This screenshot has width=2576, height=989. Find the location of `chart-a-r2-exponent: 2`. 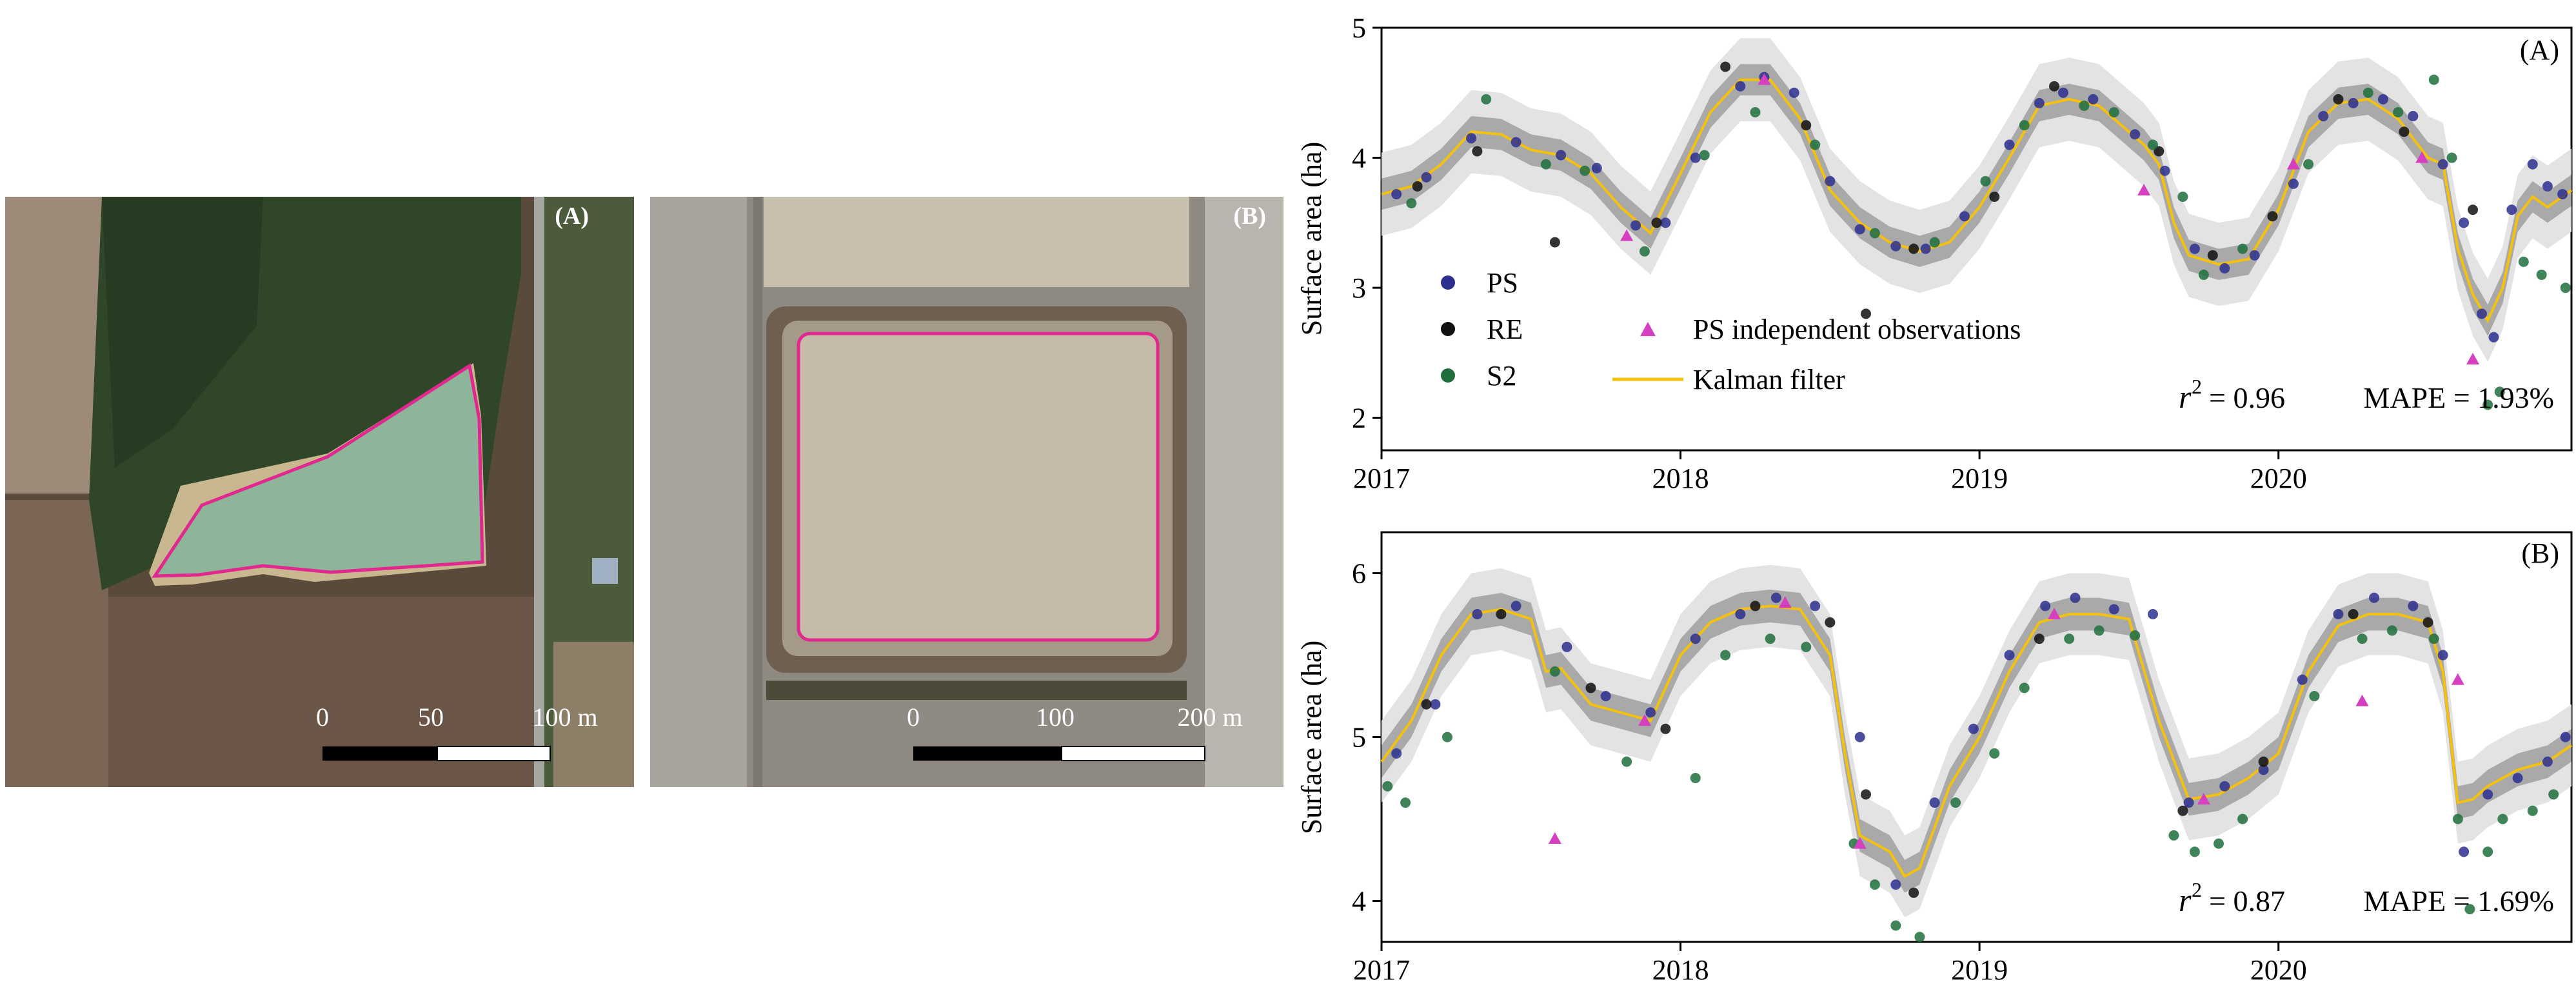

chart-a-r2-exponent: 2 is located at coordinates (2197, 386).